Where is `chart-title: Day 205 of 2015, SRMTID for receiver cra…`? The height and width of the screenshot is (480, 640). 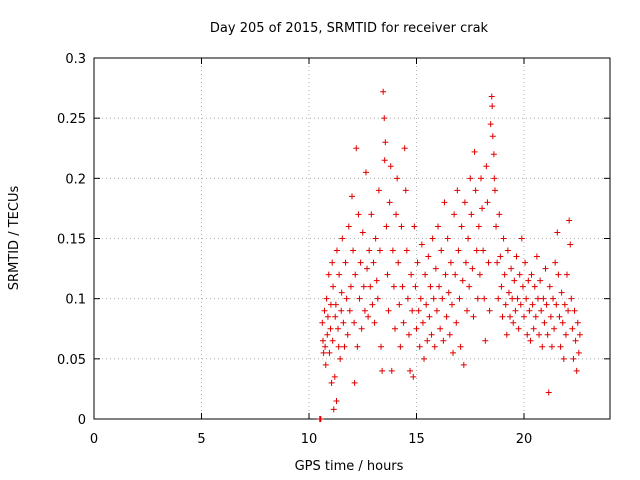 chart-title: Day 205 of 2015, SRMTID for receiver cra… is located at coordinates (349, 28).